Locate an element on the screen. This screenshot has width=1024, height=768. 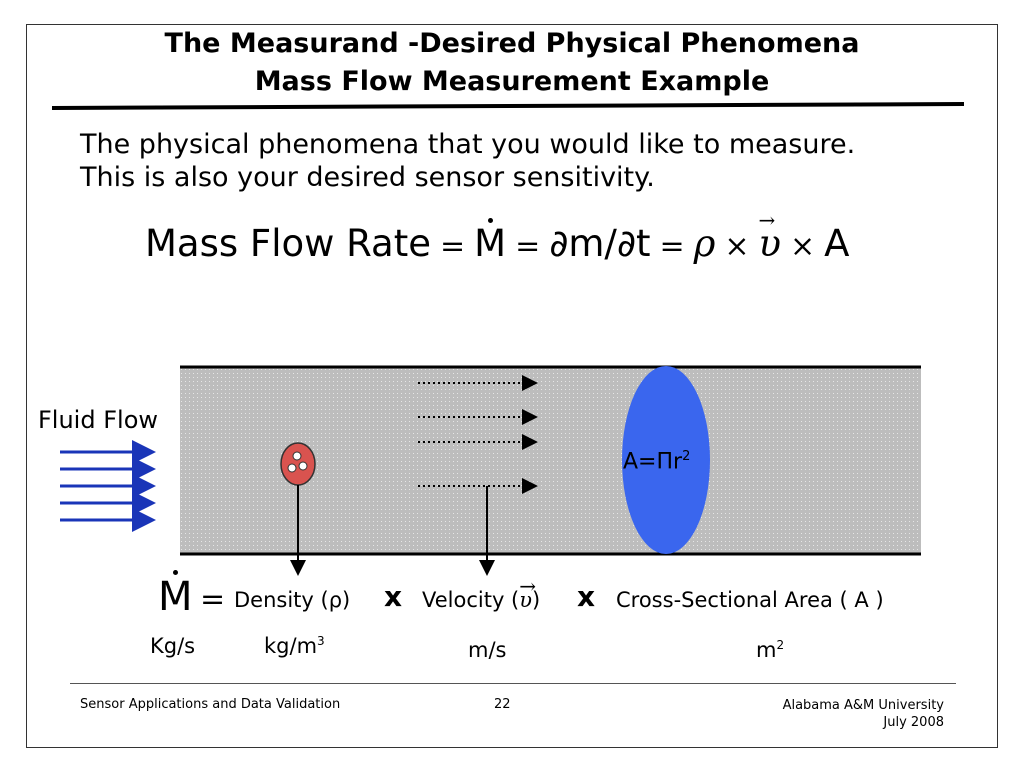
area-formula-label: A=Πr2 is located at coordinates (656, 461).